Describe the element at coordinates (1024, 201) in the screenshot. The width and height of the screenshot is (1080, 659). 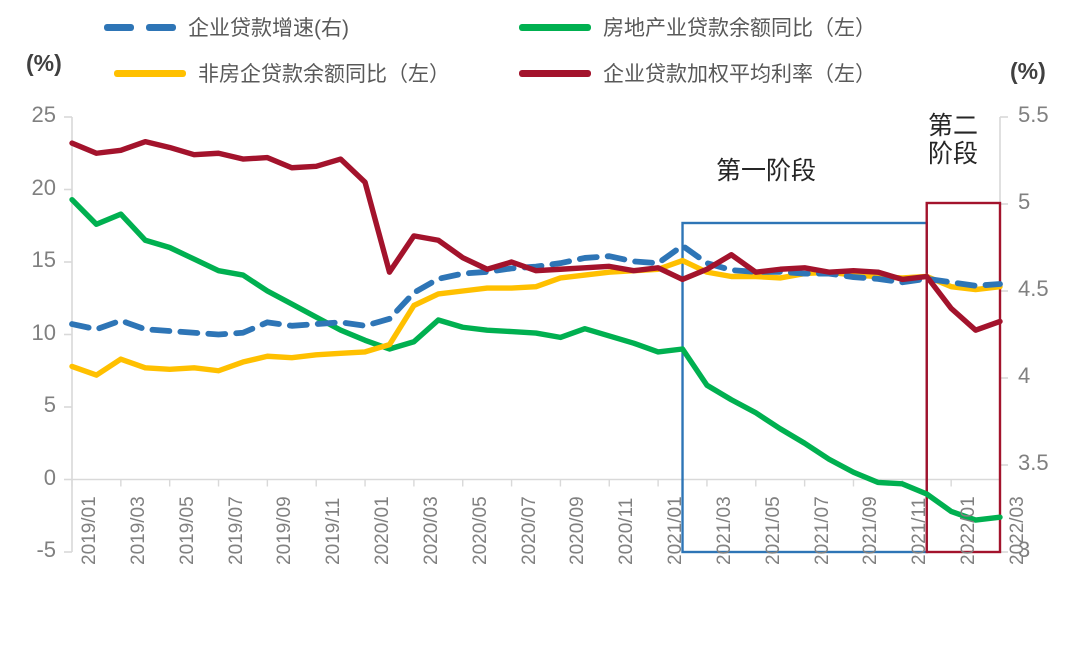
I see `right-axis-tick-label: 5` at that location.